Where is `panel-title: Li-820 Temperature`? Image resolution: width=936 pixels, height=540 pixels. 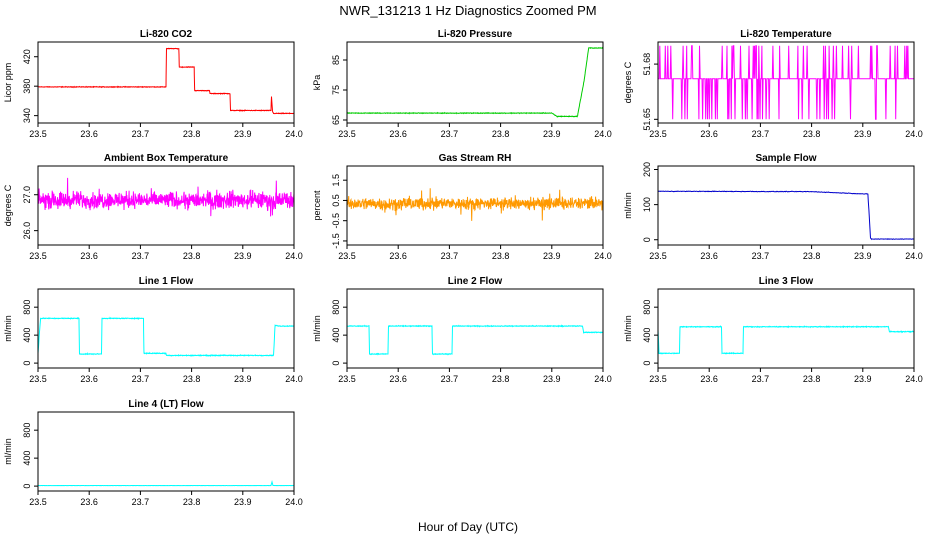 panel-title: Li-820 Temperature is located at coordinates (786, 34).